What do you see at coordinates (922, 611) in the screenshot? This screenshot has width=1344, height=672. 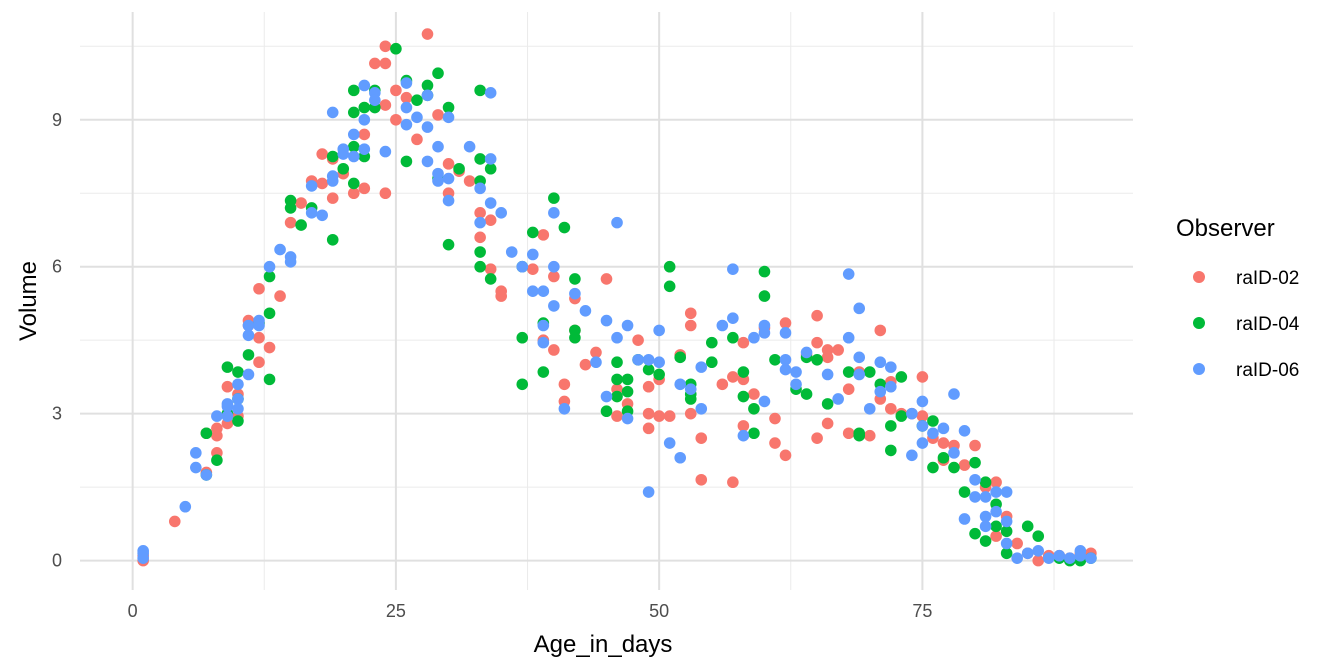 I see `x-tick-label: 75` at bounding box center [922, 611].